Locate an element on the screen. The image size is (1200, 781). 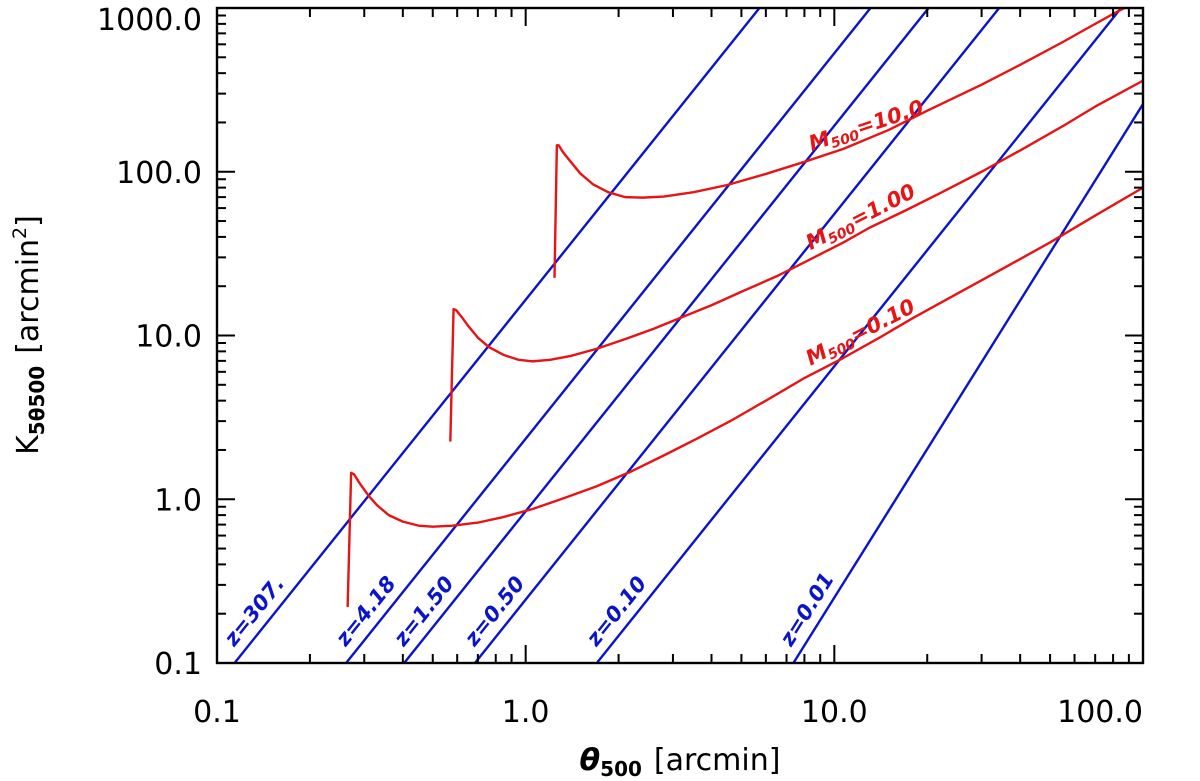
mass-label-2: M500=0.10 is located at coordinates (861, 333).